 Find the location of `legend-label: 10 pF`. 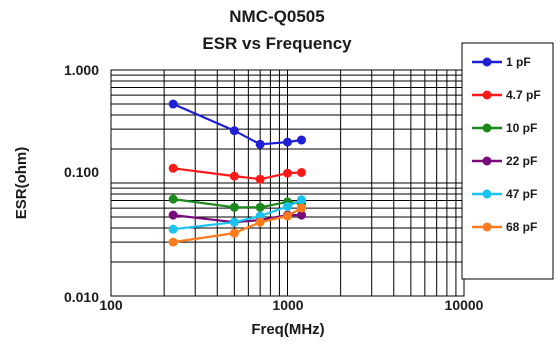

legend-label: 10 pF is located at coordinates (521, 128).